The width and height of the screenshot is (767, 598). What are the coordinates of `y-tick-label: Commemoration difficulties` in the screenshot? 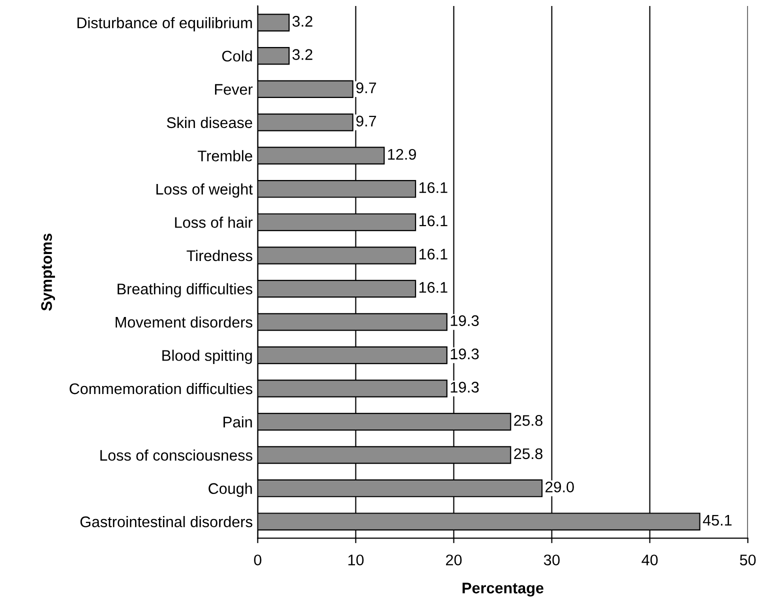 It's located at (161, 388).